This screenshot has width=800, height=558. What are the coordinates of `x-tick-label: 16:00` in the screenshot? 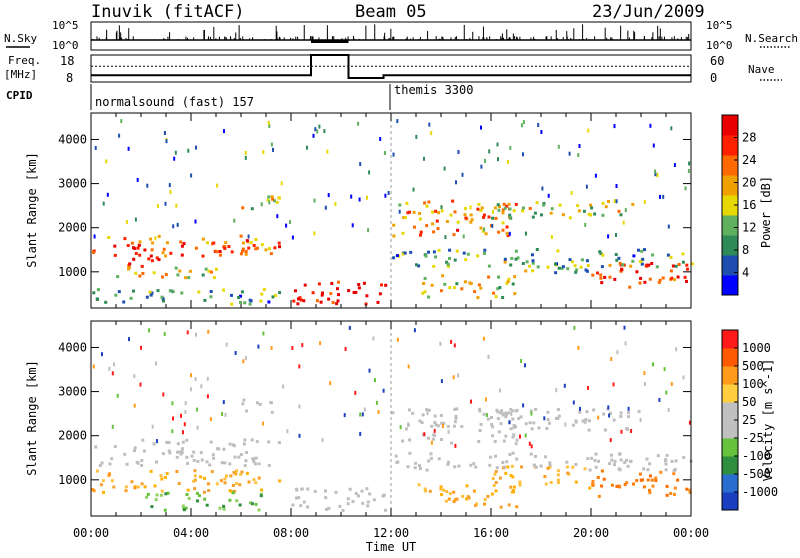 It's located at (491, 533).